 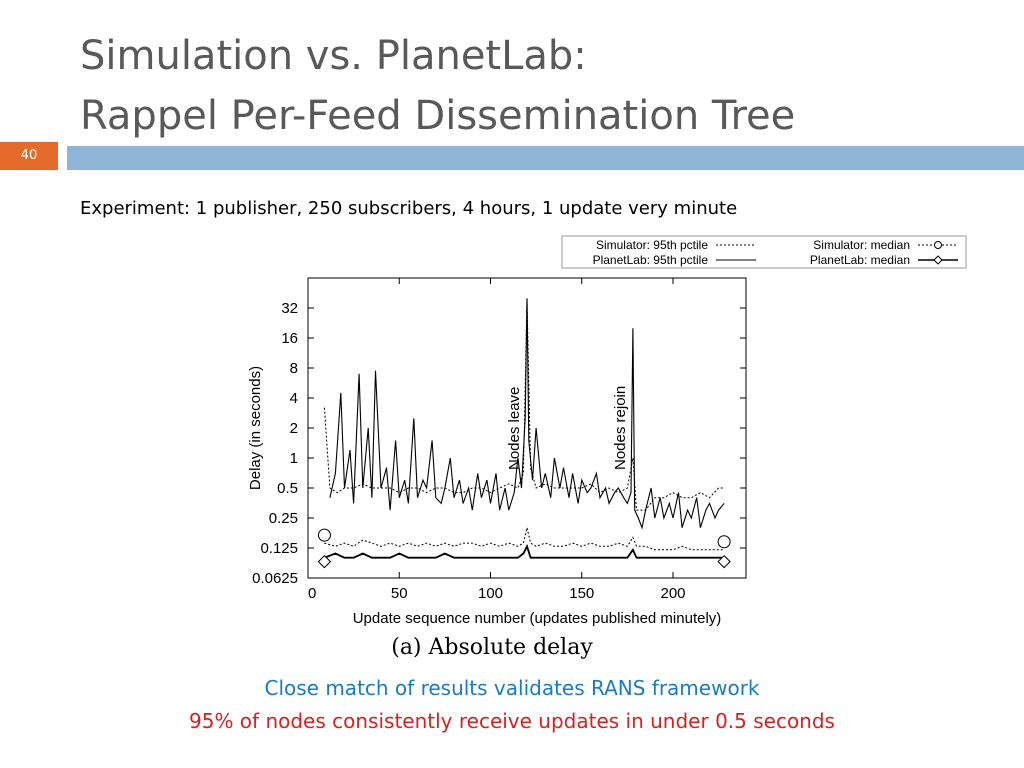 What do you see at coordinates (294, 398) in the screenshot?
I see `y-tick-label: 4` at bounding box center [294, 398].